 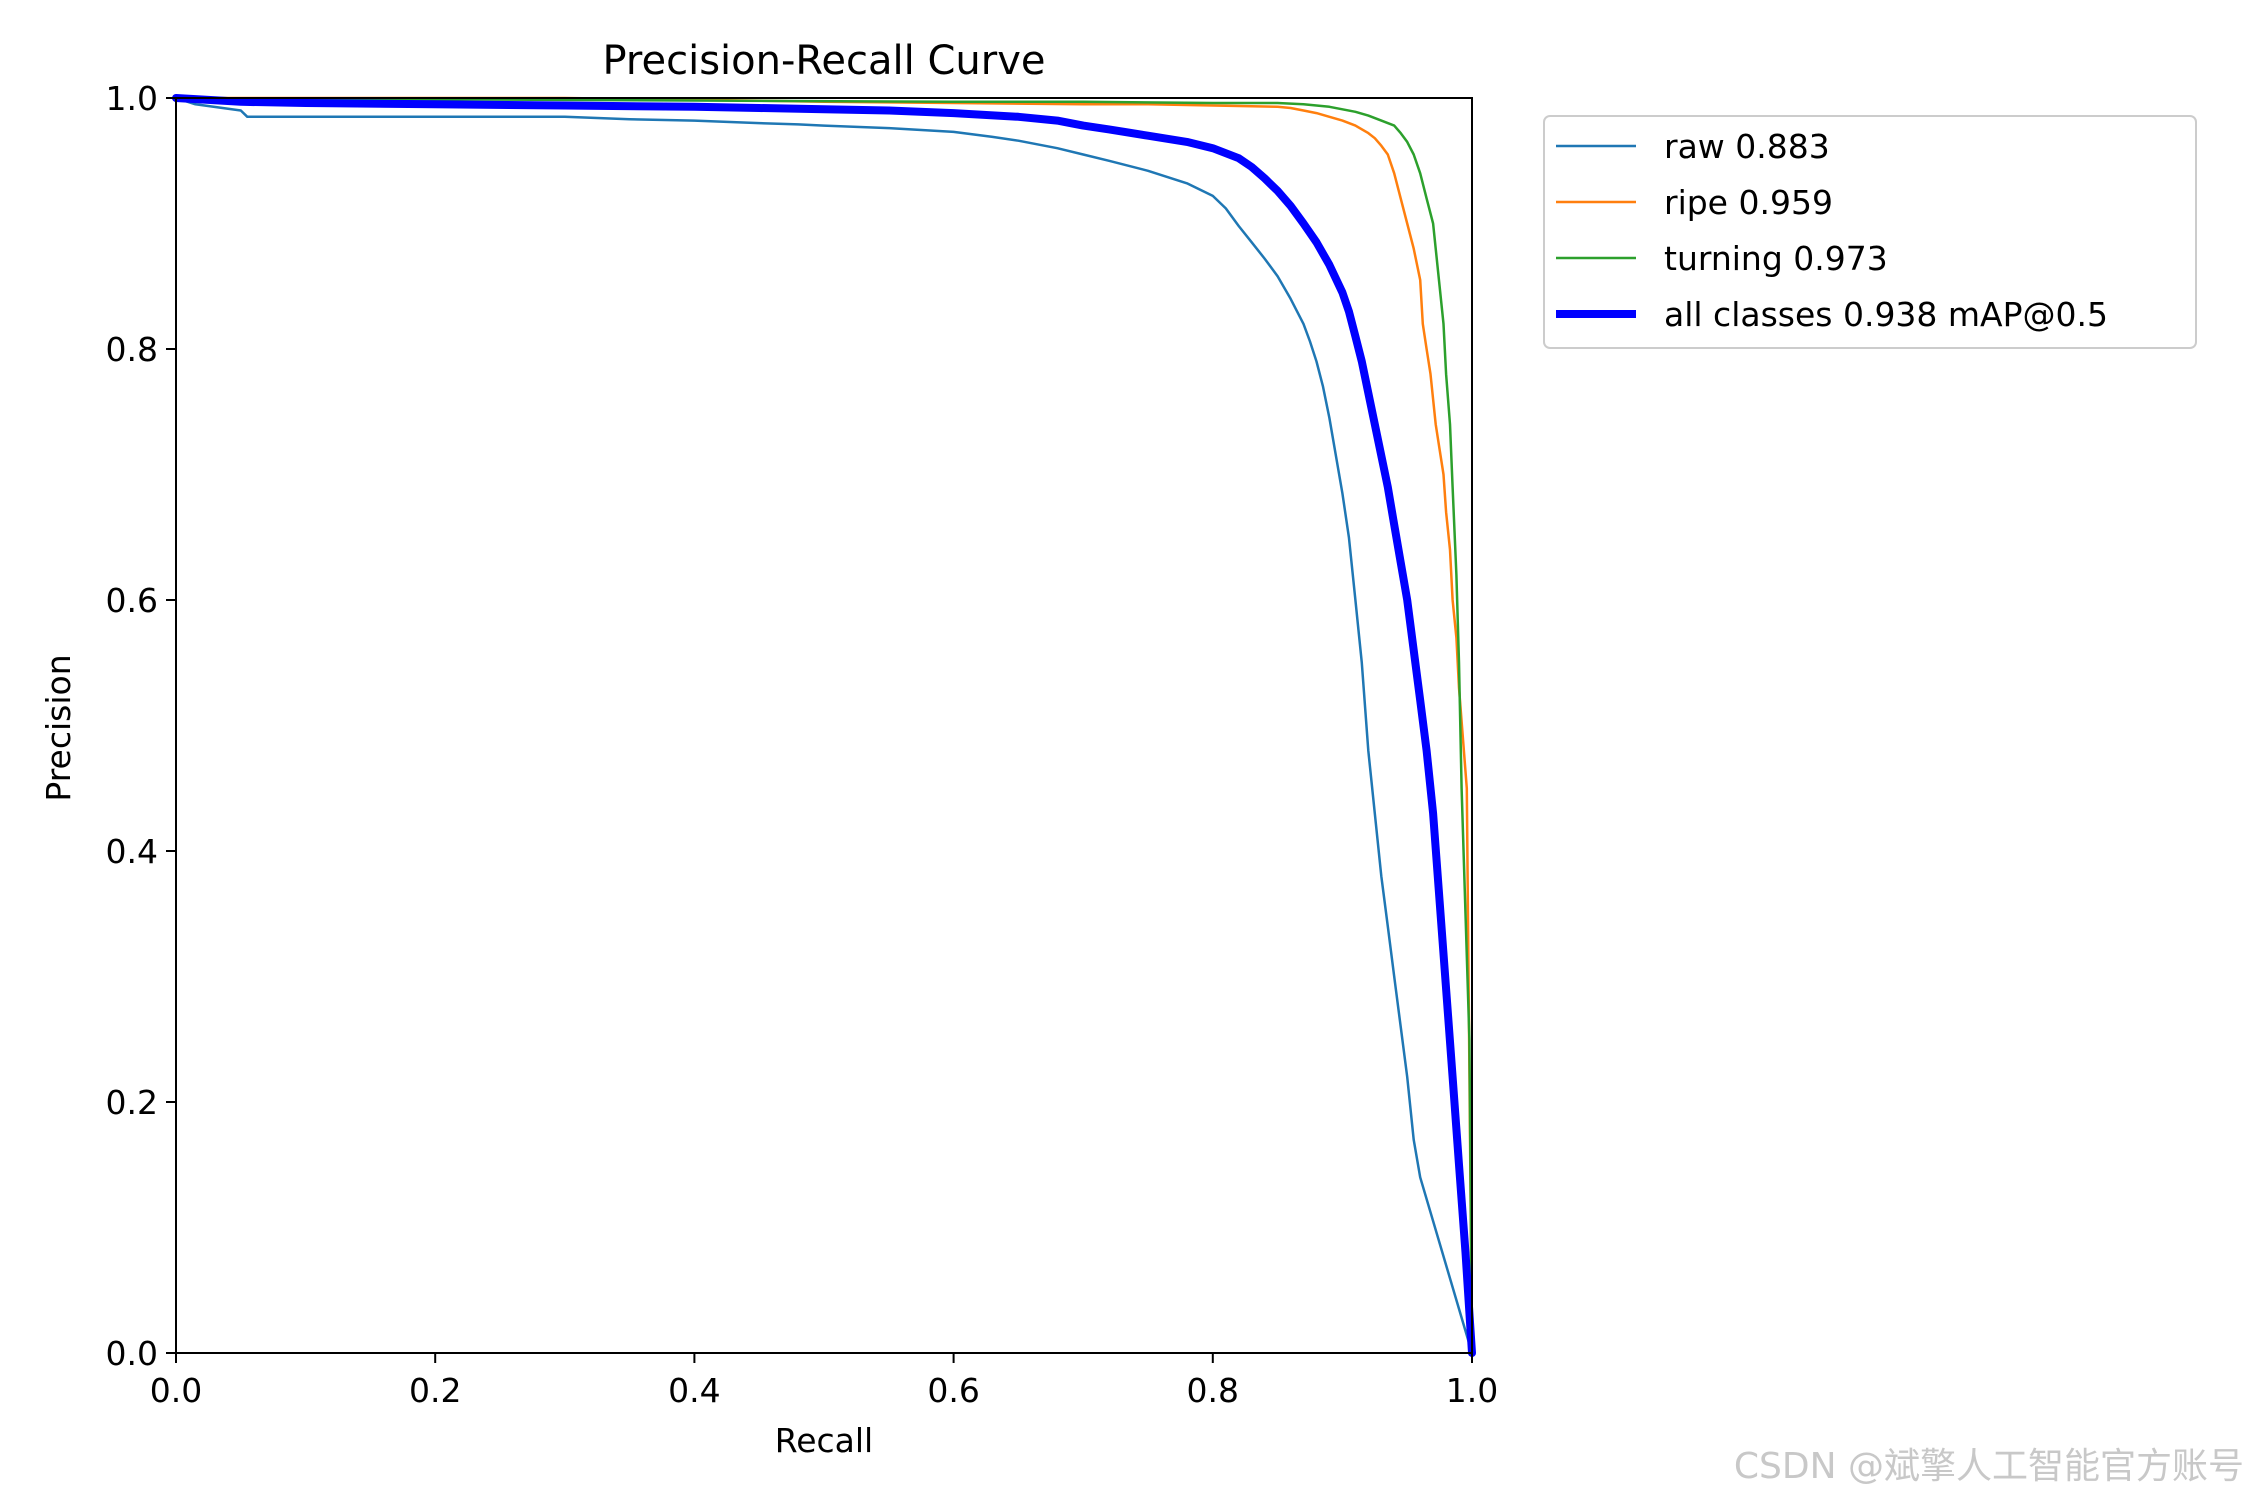 I want to click on legend-label-2: turning 0.973, so click(x=1776, y=258).